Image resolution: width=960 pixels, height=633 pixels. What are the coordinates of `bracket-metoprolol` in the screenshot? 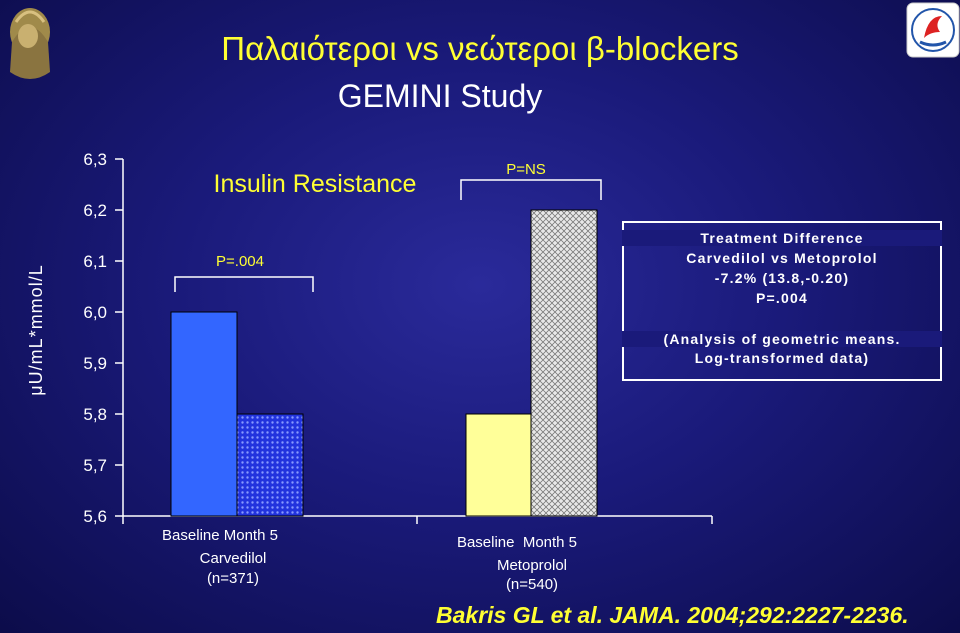 It's located at (531, 189).